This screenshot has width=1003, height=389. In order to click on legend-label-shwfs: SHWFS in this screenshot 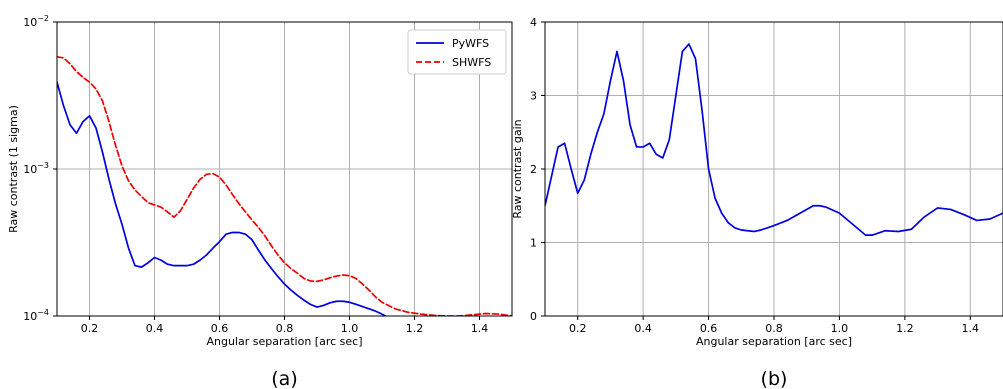, I will do `click(471, 62)`.